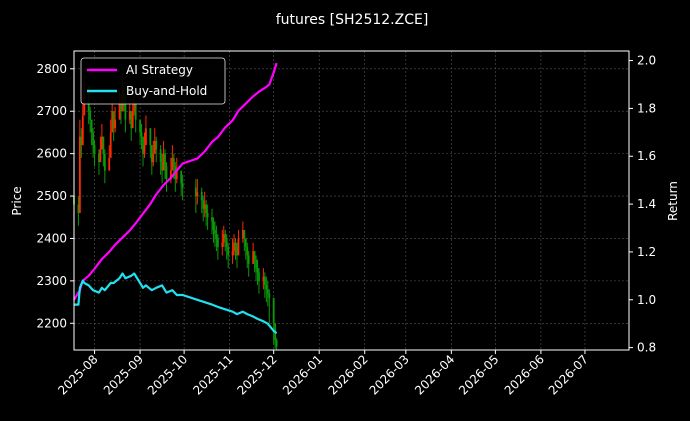 This screenshot has width=690, height=421. I want to click on left-tick-label: 2800, so click(51, 69).